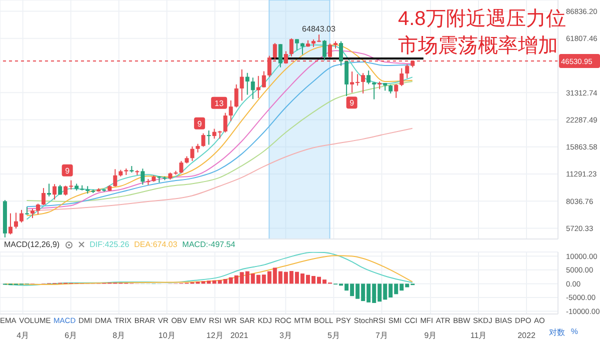 This screenshot has height=340, width=600. Describe the element at coordinates (333, 335) in the screenshot. I see `x-tick-label: 5月` at that location.